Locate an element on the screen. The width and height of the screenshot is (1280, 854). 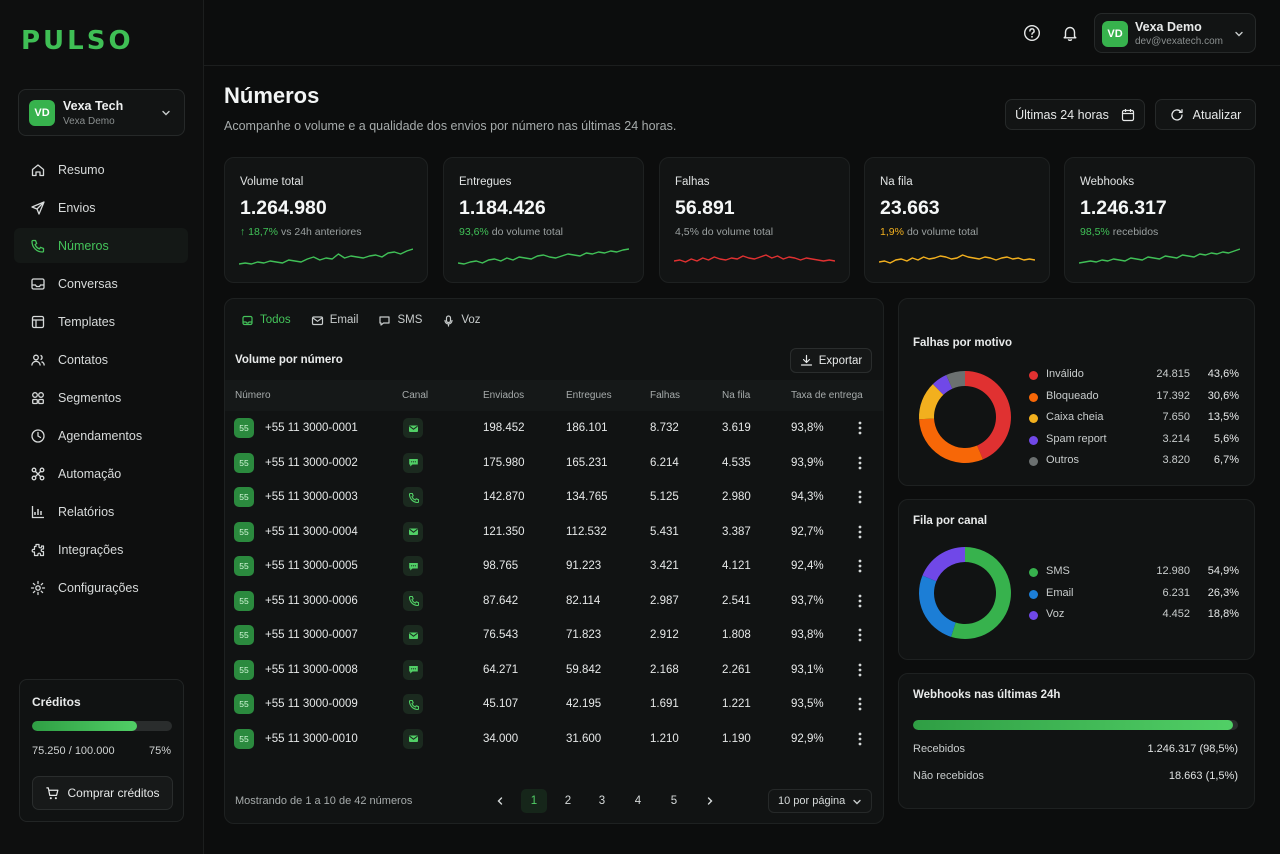
sidebar-item-send: Envios is located at coordinates (101, 207).